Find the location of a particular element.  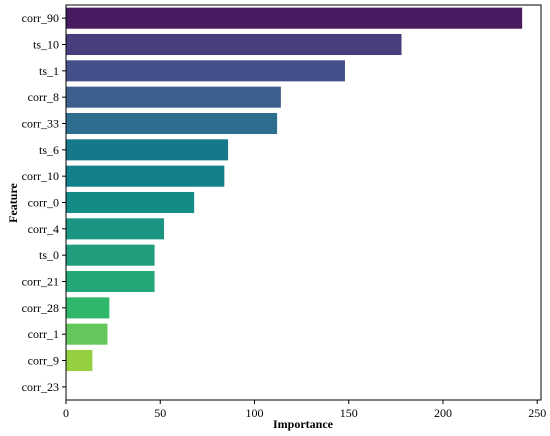

y-tick-label: corr_8 is located at coordinates (43, 97).